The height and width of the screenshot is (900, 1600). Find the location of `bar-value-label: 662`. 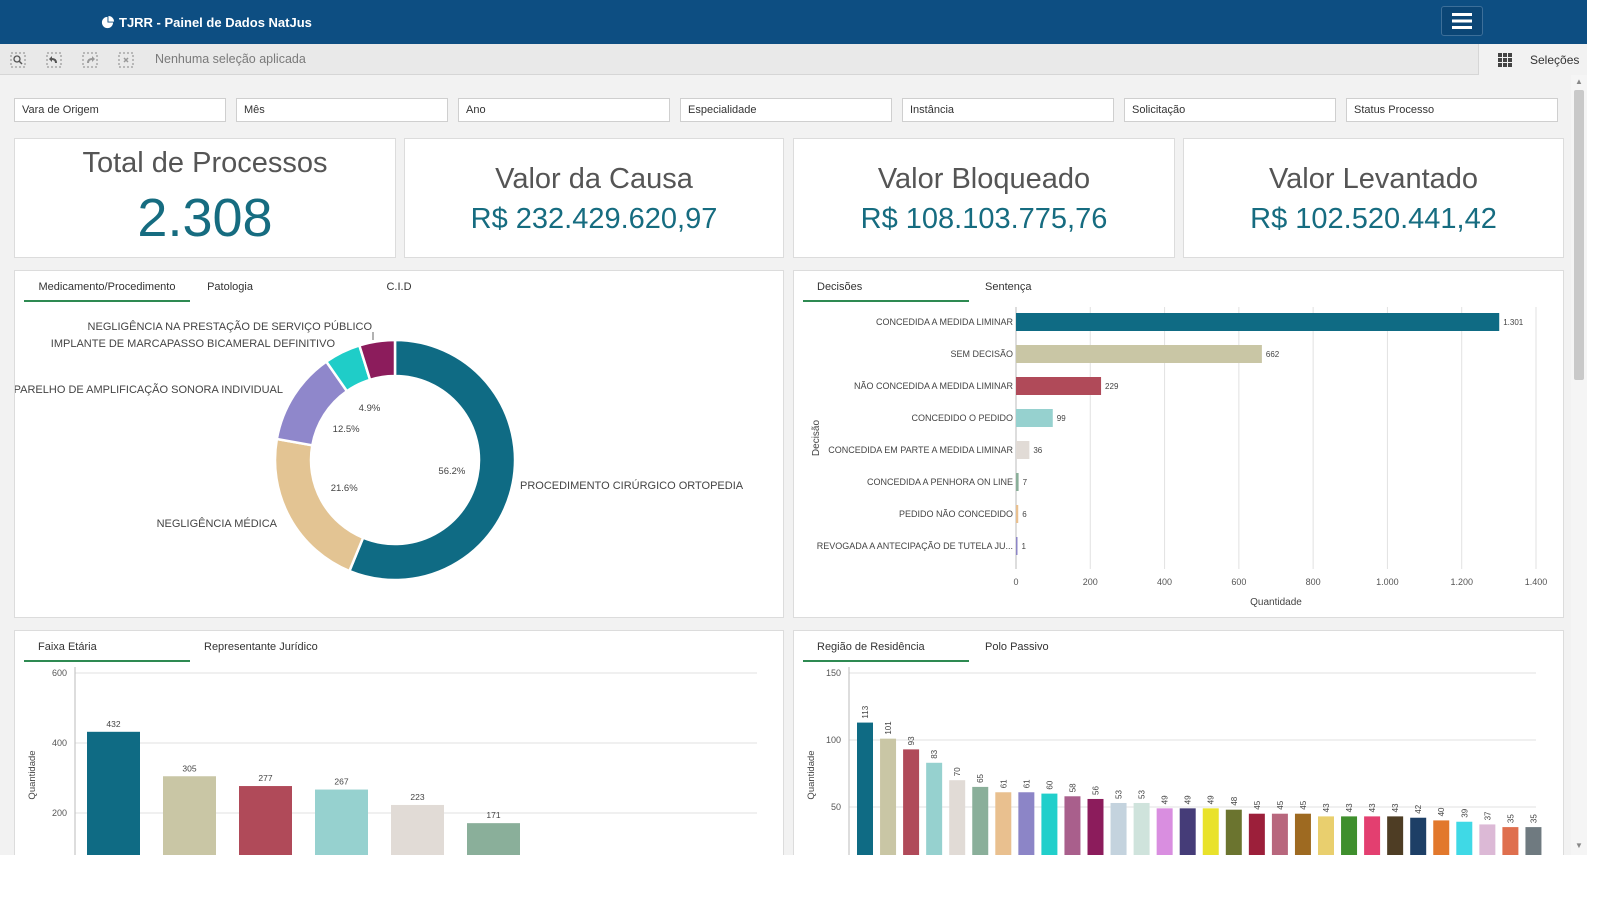

bar-value-label: 662 is located at coordinates (1273, 354).